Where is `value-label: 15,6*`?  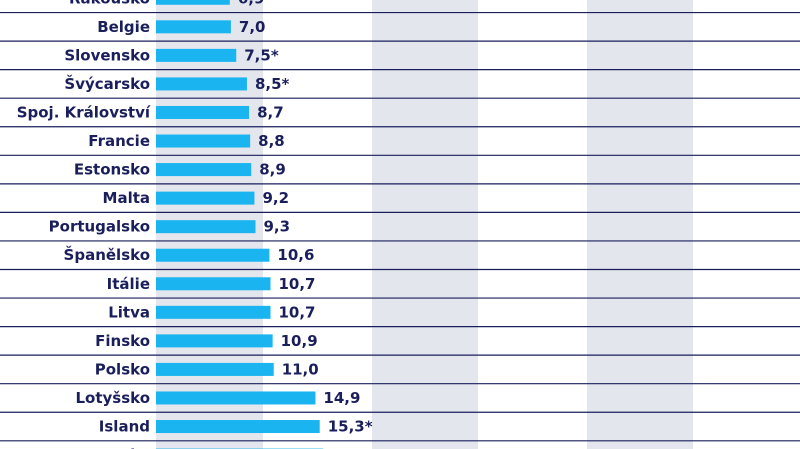 value-label: 15,6* is located at coordinates (353, 447).